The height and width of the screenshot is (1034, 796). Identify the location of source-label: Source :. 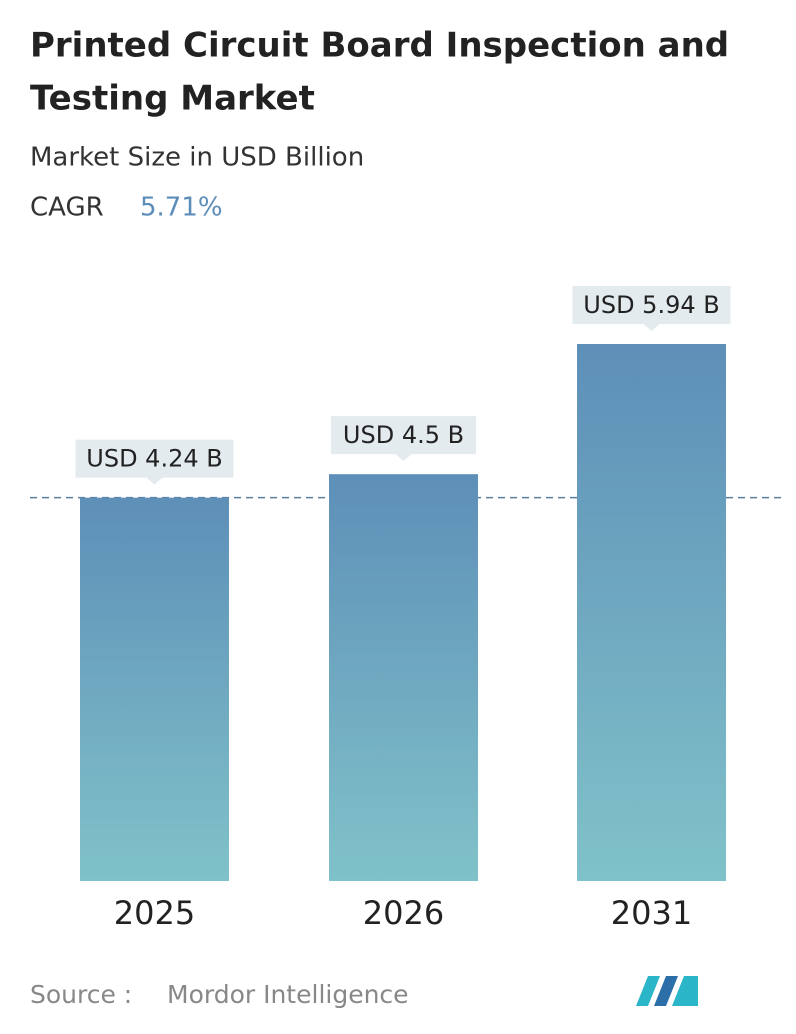
(81, 994).